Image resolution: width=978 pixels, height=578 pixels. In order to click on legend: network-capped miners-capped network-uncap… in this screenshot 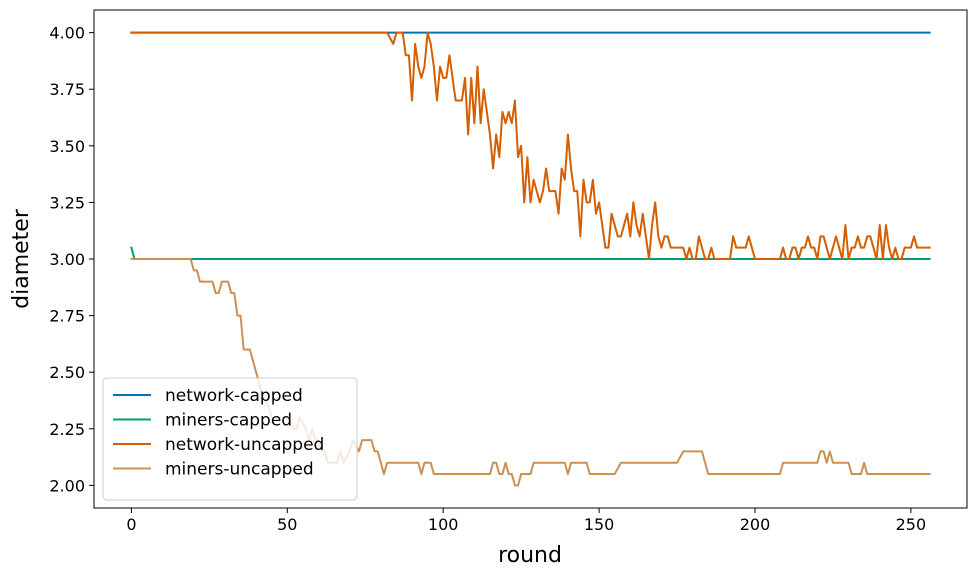, I will do `click(230, 439)`.